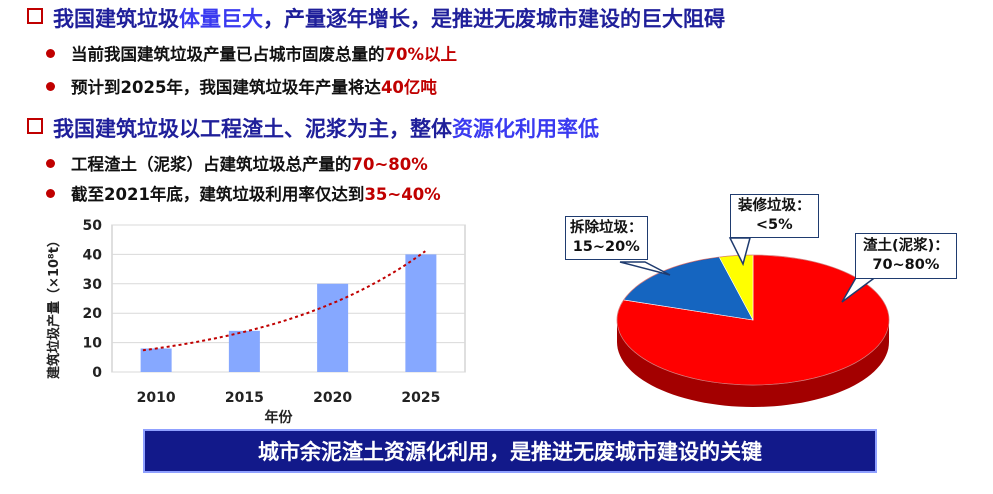 The width and height of the screenshot is (993, 494). Describe the element at coordinates (93, 285) in the screenshot. I see `y-tick-label: 30` at that location.